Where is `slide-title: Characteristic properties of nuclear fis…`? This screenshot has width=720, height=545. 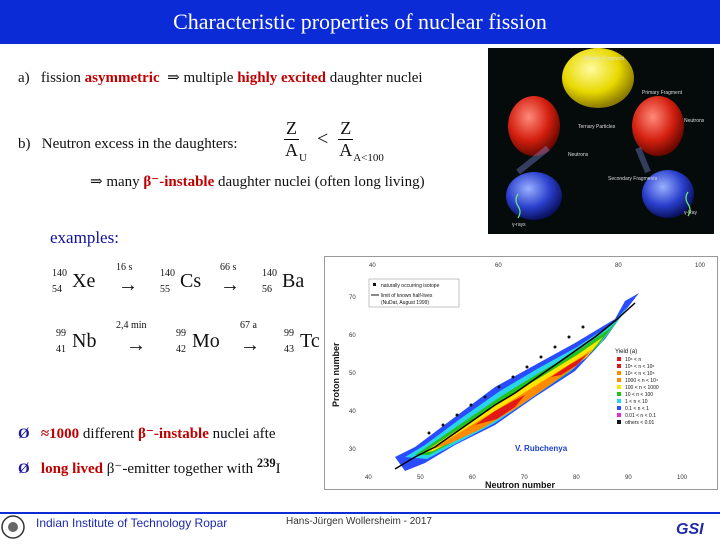
slide-title: Characteristic properties of nuclear fis… is located at coordinates (360, 22).